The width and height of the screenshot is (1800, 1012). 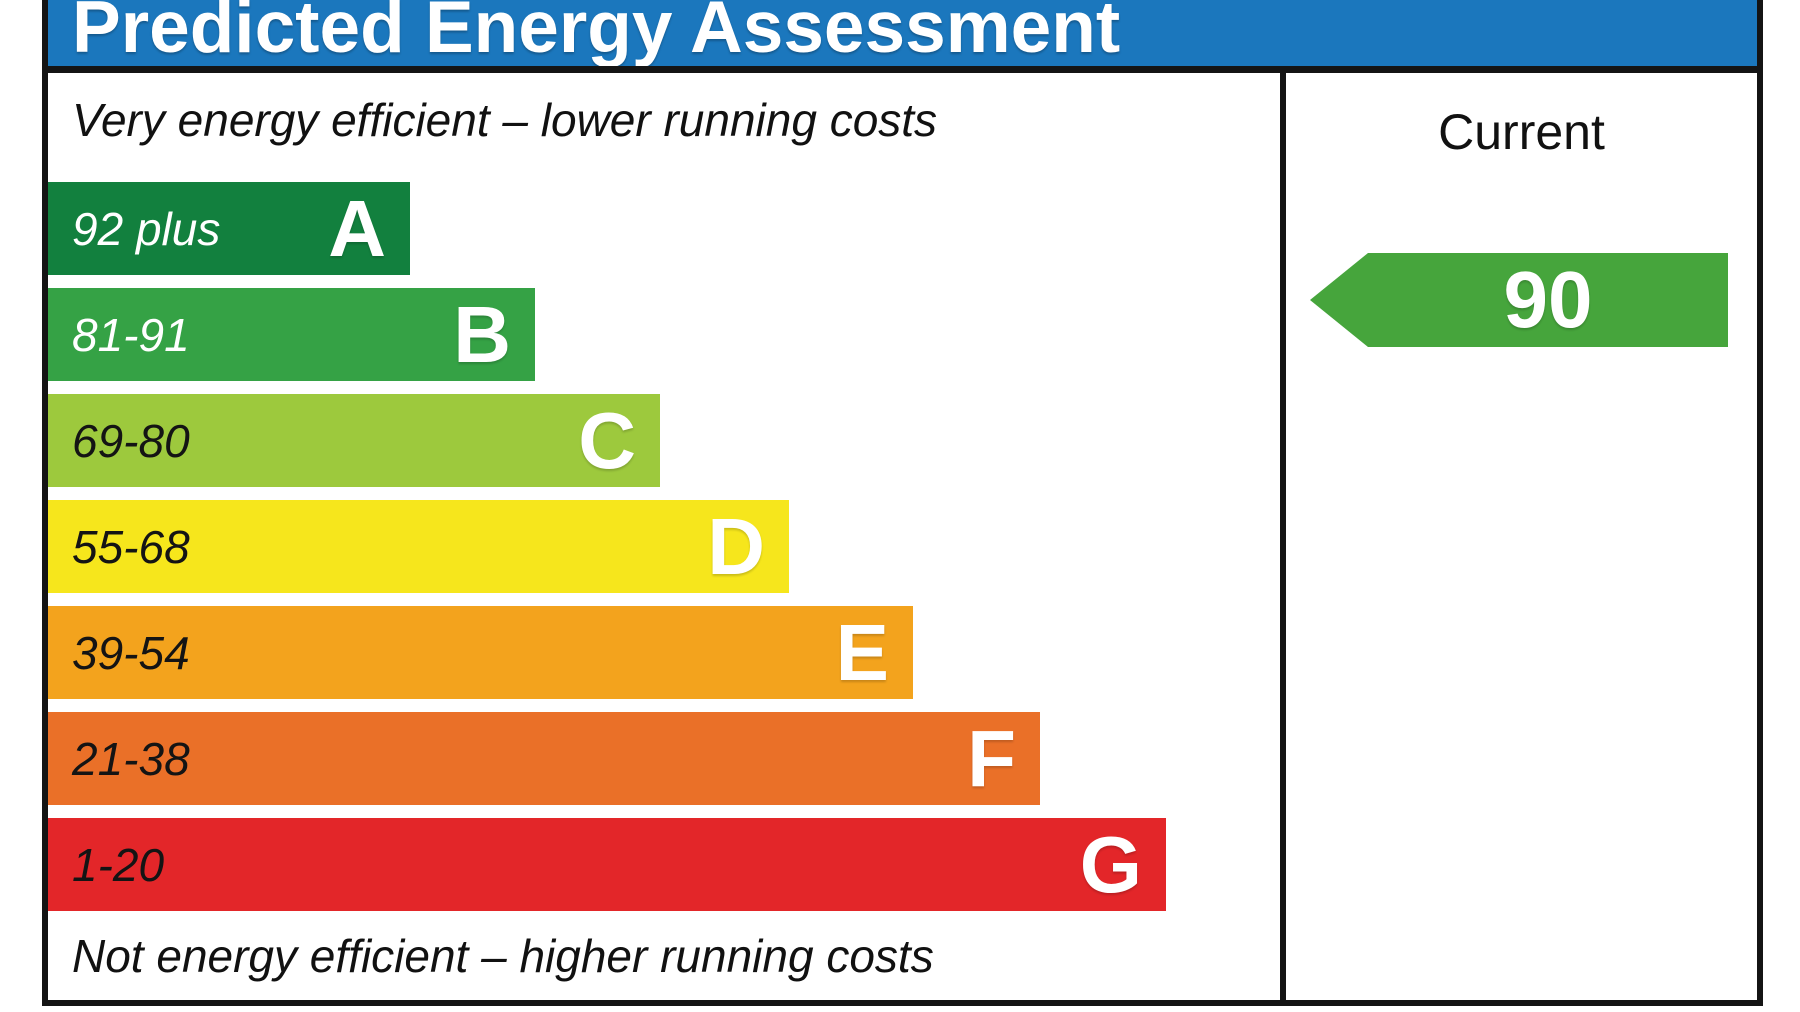 What do you see at coordinates (482, 334) in the screenshot?
I see `band-letter: B` at bounding box center [482, 334].